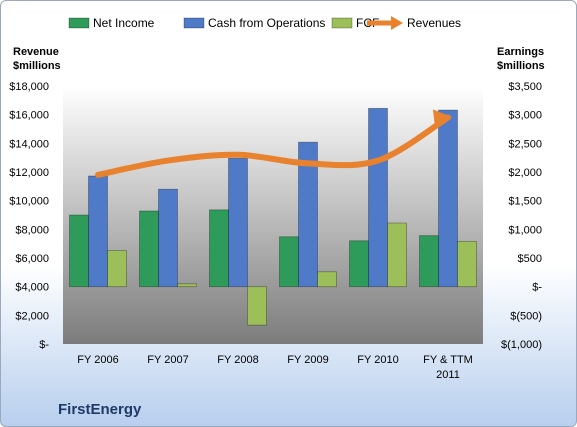 This screenshot has width=577, height=427. What do you see at coordinates (537, 288) in the screenshot?
I see `right-tick-label: $-` at bounding box center [537, 288].